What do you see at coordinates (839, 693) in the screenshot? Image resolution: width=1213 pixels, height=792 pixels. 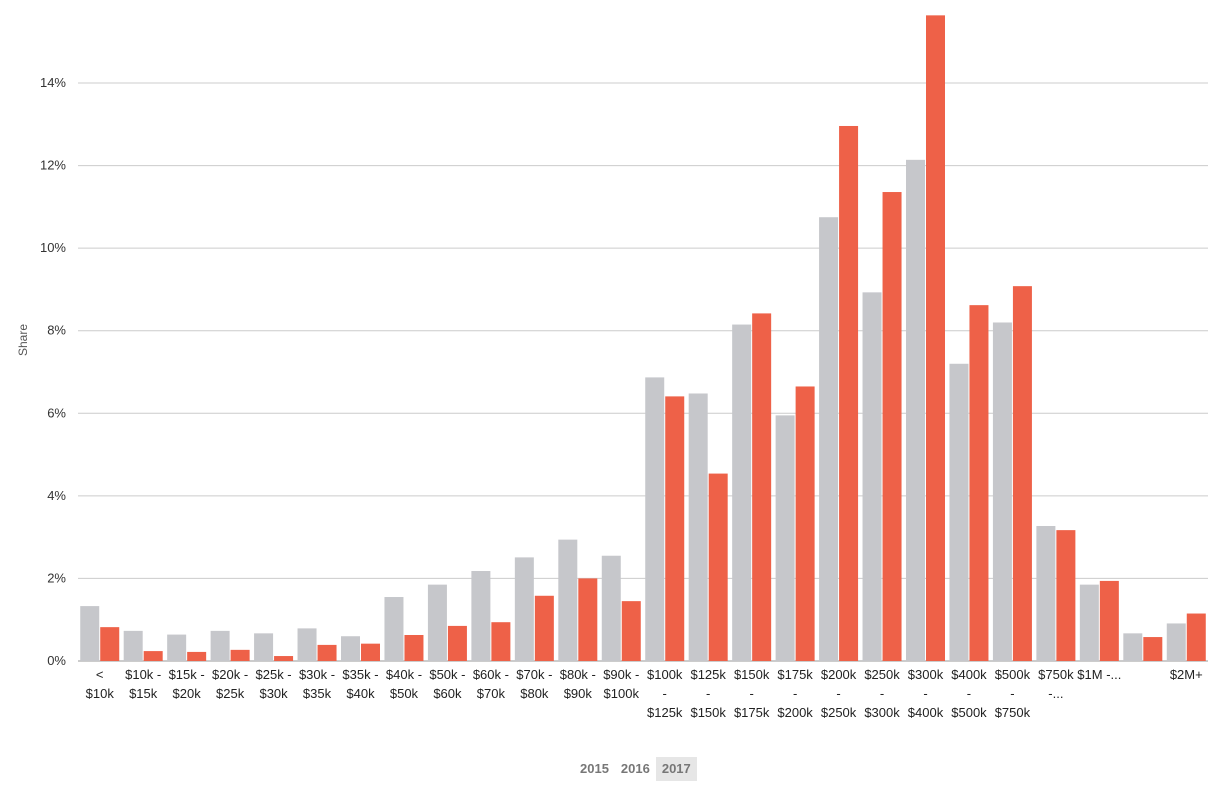 I see `x-tick-label: $200k -$250k` at bounding box center [839, 693].